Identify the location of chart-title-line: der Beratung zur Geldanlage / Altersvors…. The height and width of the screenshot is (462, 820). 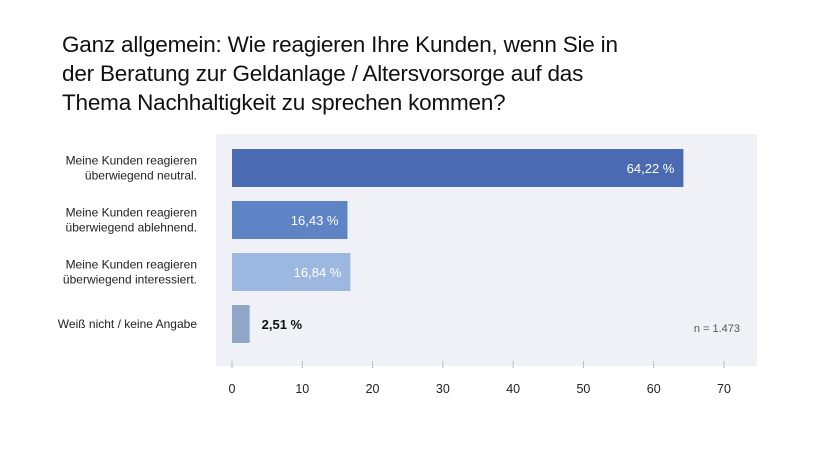
(323, 73).